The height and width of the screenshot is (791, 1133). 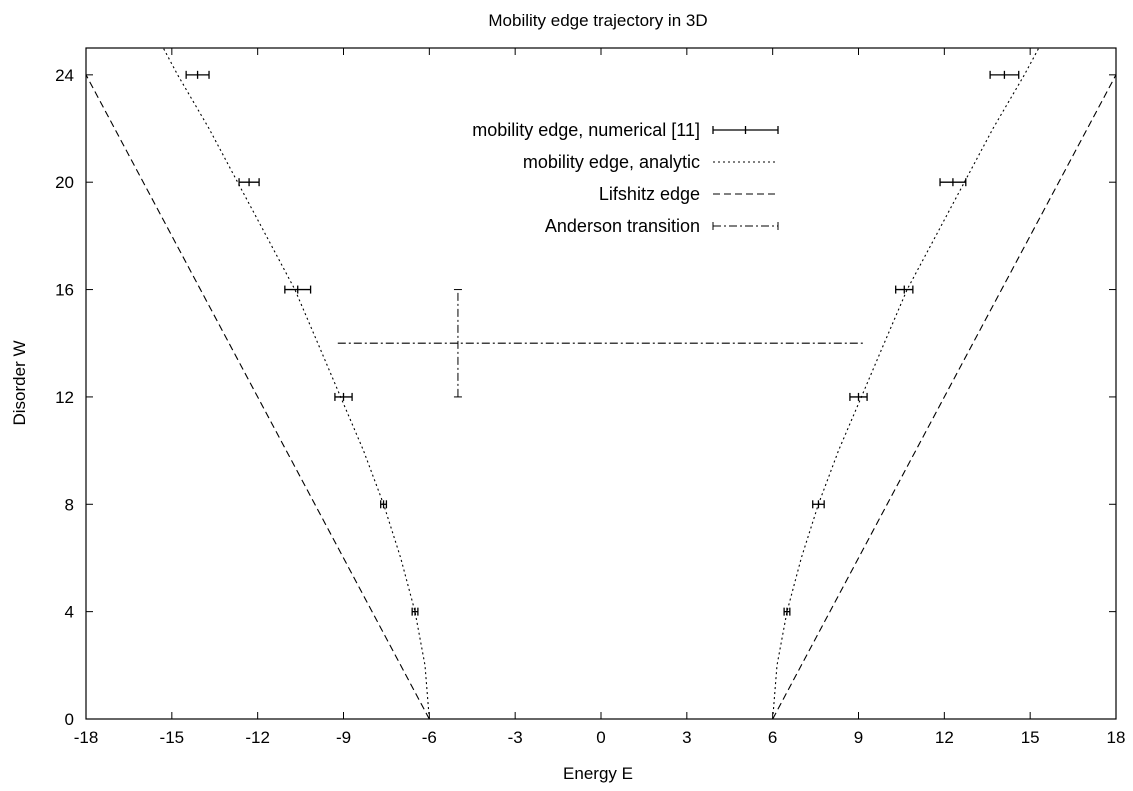 What do you see at coordinates (64, 75) in the screenshot?
I see `y-tick-label: 24` at bounding box center [64, 75].